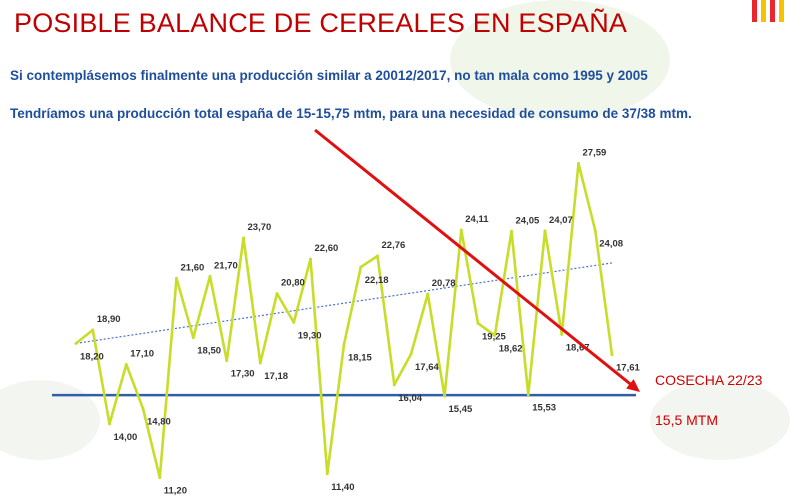  What do you see at coordinates (377, 280) in the screenshot?
I see `data-label: 22,18` at bounding box center [377, 280].